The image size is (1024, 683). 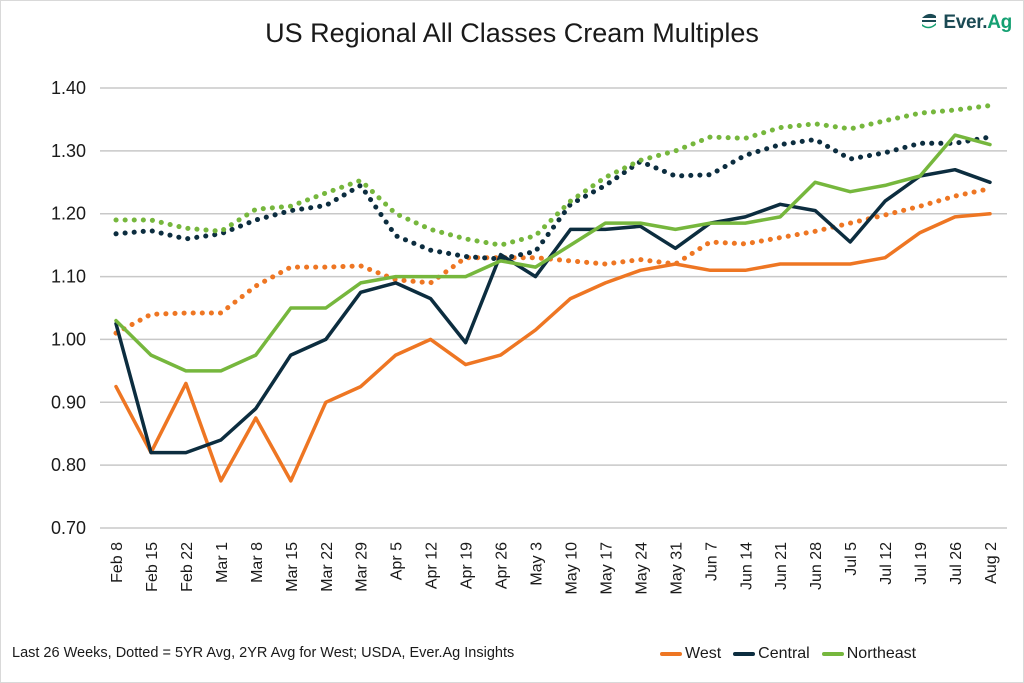 I want to click on x-tick-label: Feb 15, so click(x=152, y=567).